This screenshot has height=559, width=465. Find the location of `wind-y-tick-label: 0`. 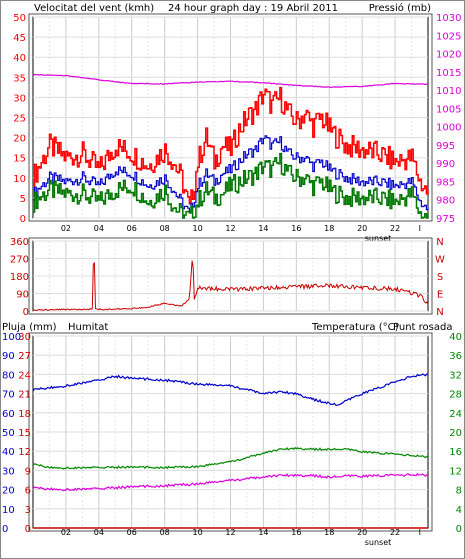

wind-y-tick-label: 0 is located at coordinates (23, 219).